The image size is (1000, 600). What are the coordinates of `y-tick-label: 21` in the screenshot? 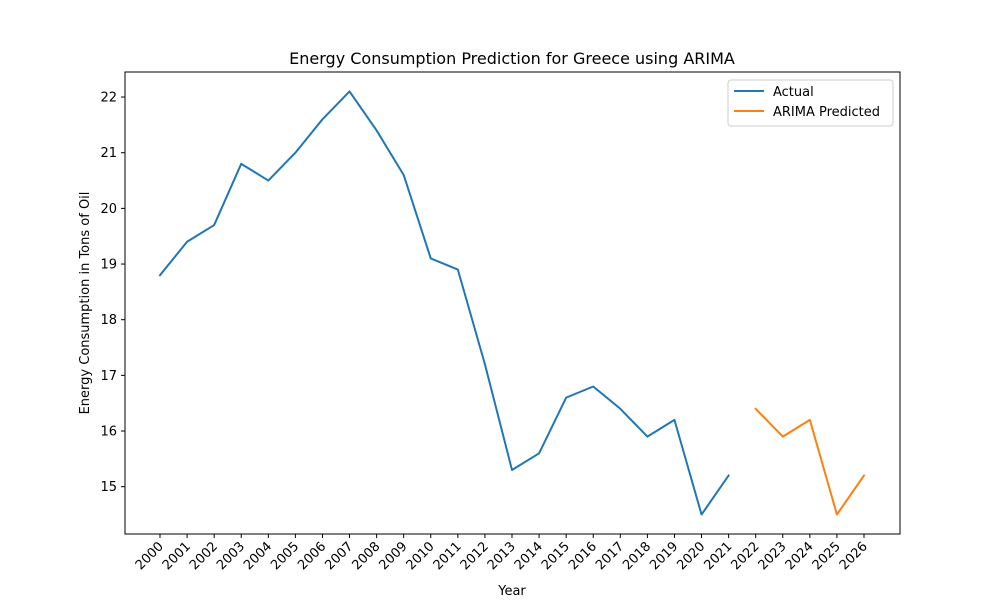 It's located at (108, 153).